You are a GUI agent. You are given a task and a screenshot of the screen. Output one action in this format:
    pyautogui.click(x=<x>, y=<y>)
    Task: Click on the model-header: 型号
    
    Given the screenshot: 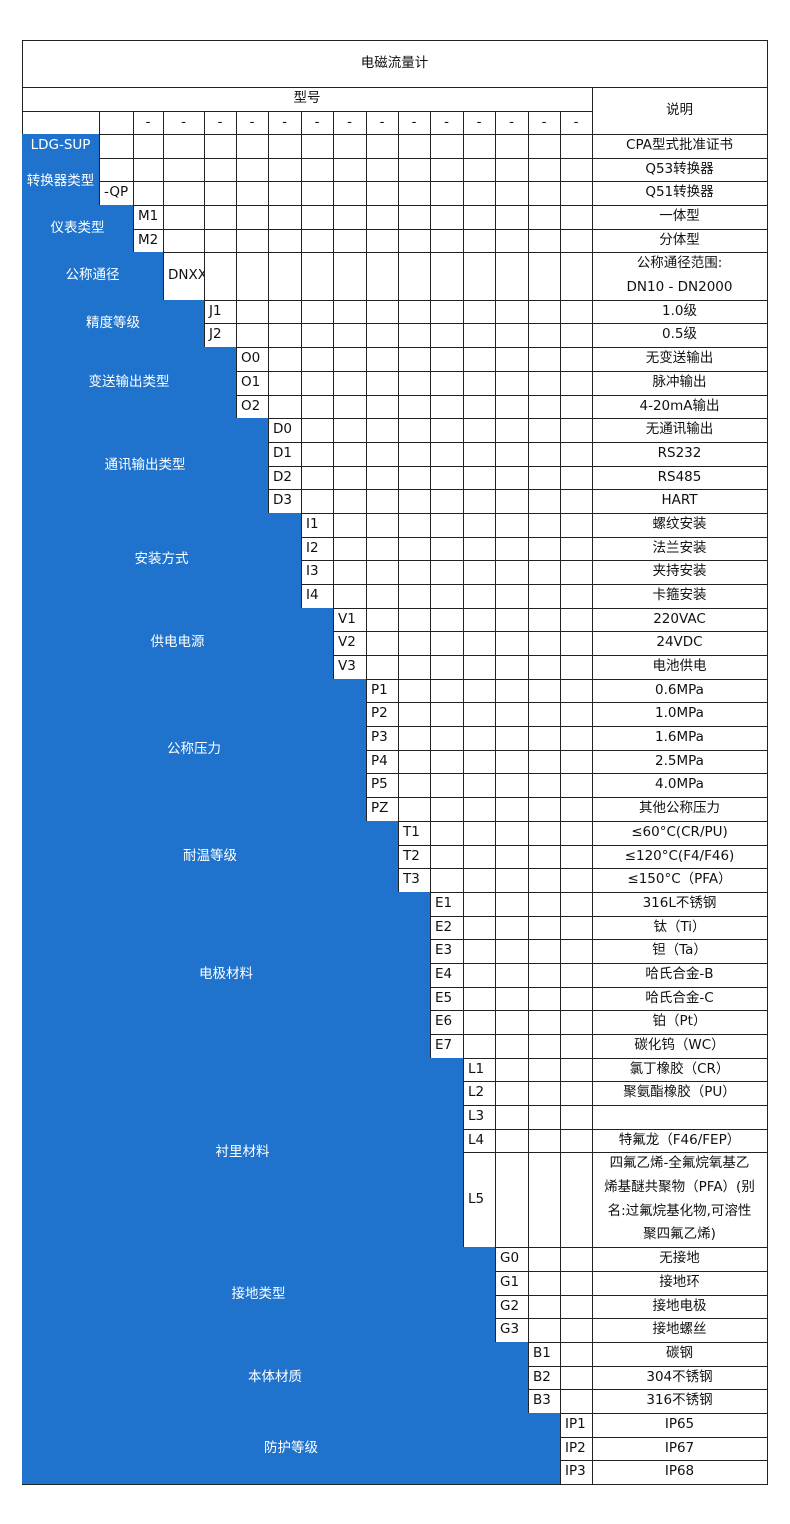 What is the action you would take?
    pyautogui.click(x=307, y=99)
    